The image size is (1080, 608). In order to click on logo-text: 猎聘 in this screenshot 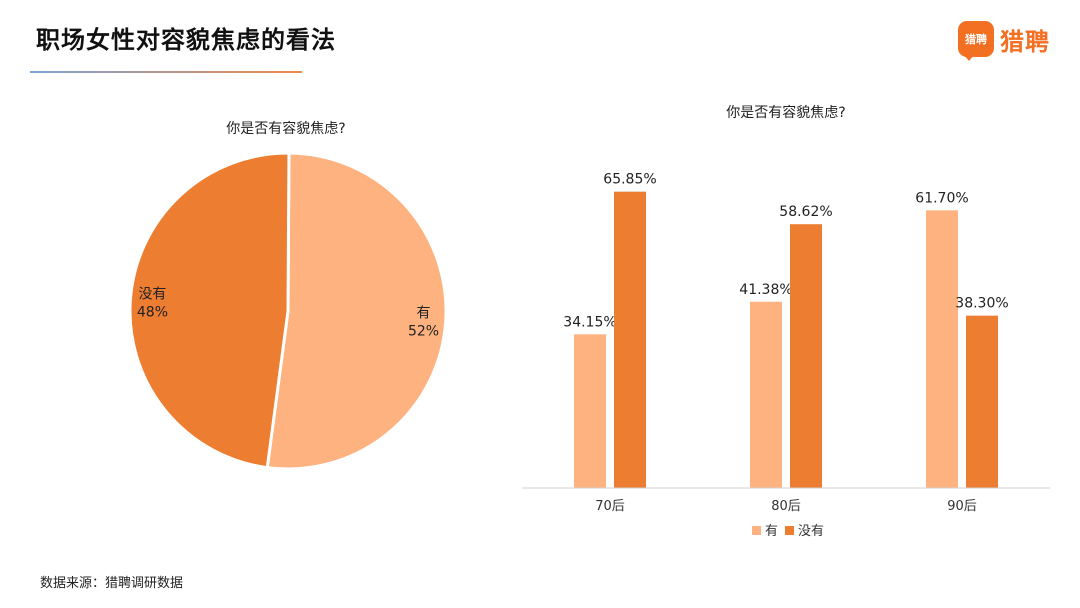, I will do `click(1025, 41)`.